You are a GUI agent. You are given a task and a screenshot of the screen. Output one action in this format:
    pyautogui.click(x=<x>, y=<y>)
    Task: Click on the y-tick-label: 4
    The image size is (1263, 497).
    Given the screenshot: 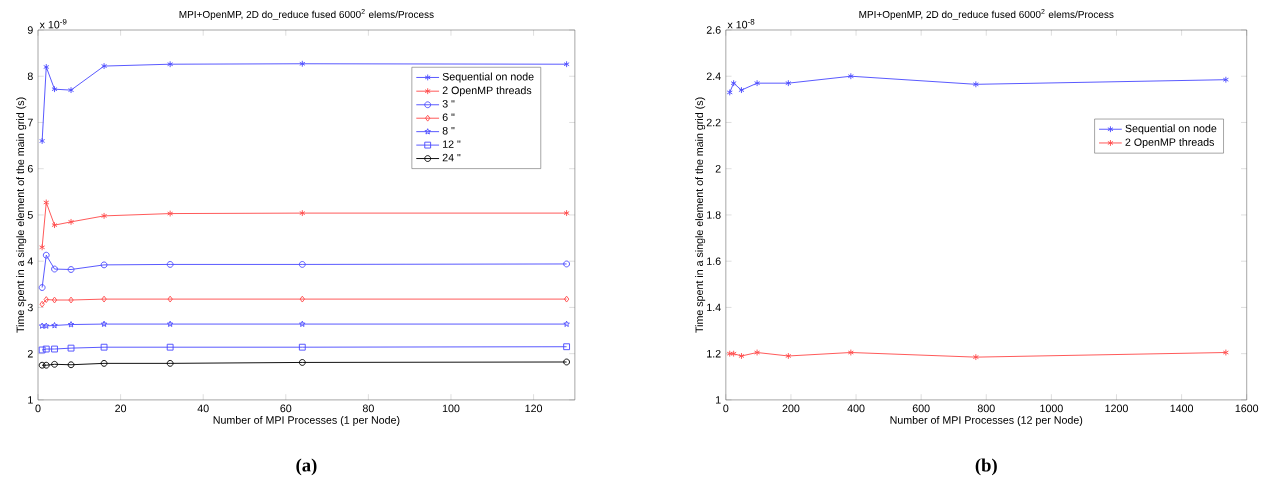 What is the action you would take?
    pyautogui.click(x=30, y=261)
    